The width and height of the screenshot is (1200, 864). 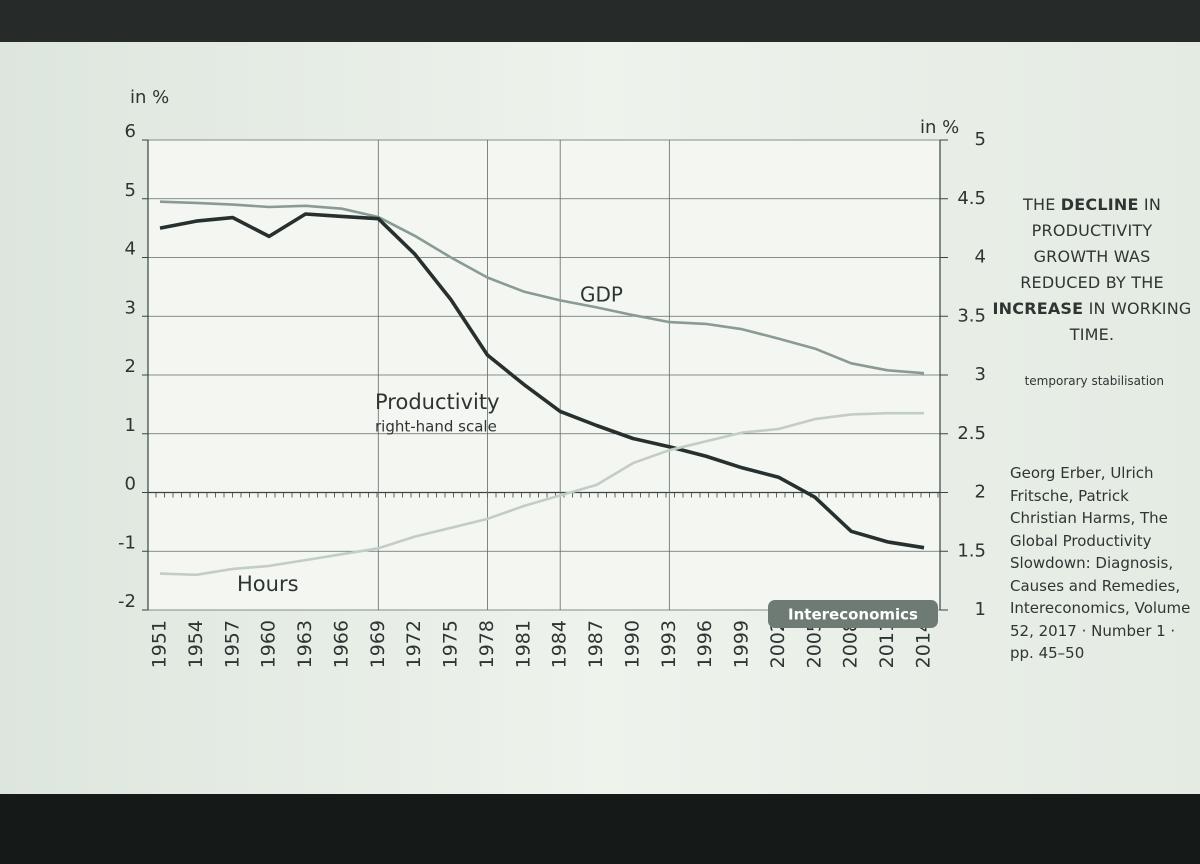 I want to click on series-label: GDP, so click(x=601, y=295).